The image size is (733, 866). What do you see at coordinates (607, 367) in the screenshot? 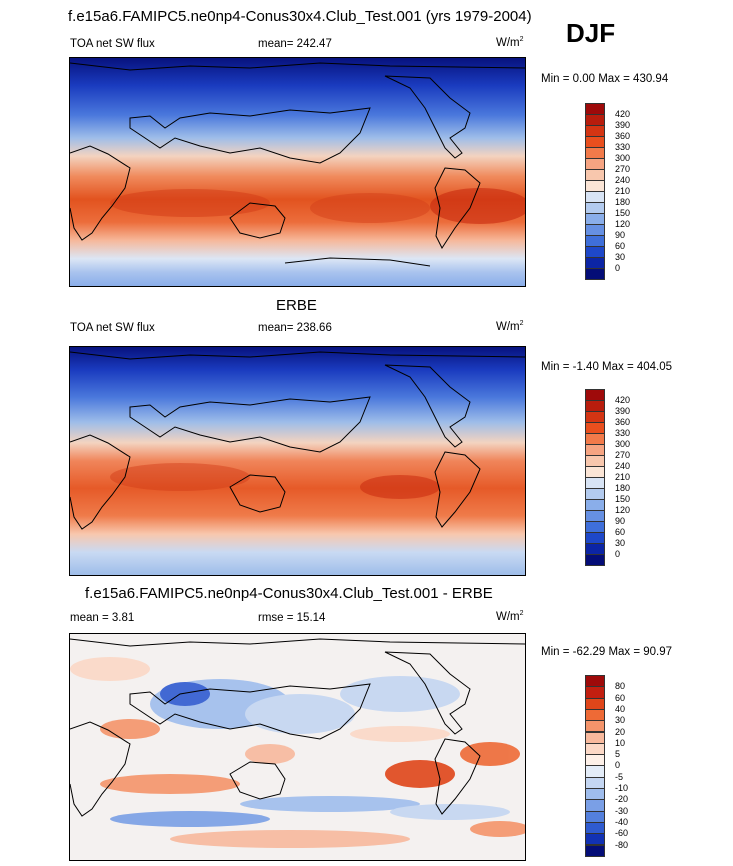
I see `panel2-minmax: Min = -1.40 Max = 404.05` at bounding box center [607, 367].